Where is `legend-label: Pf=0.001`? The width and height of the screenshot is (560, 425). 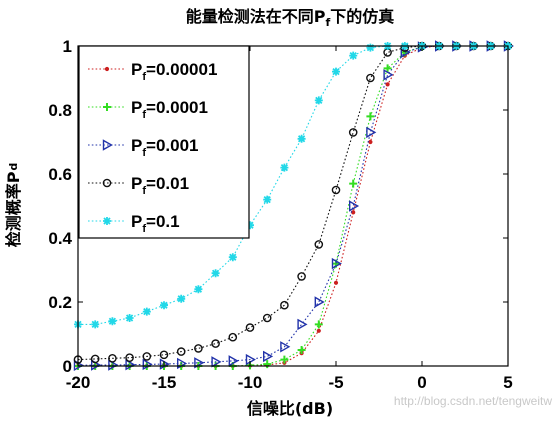
legend-label: Pf=0.001 is located at coordinates (165, 147).